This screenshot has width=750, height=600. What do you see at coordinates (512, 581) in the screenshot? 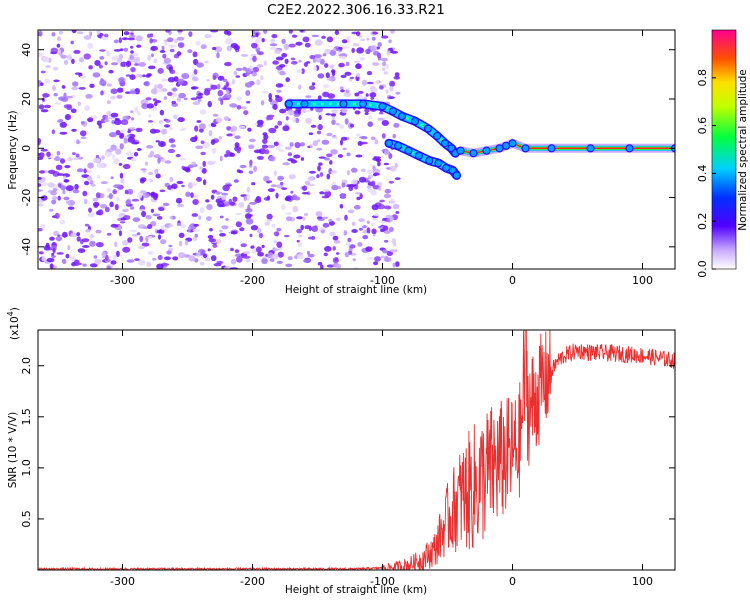
I see `x-tick-label: 0` at bounding box center [512, 581].